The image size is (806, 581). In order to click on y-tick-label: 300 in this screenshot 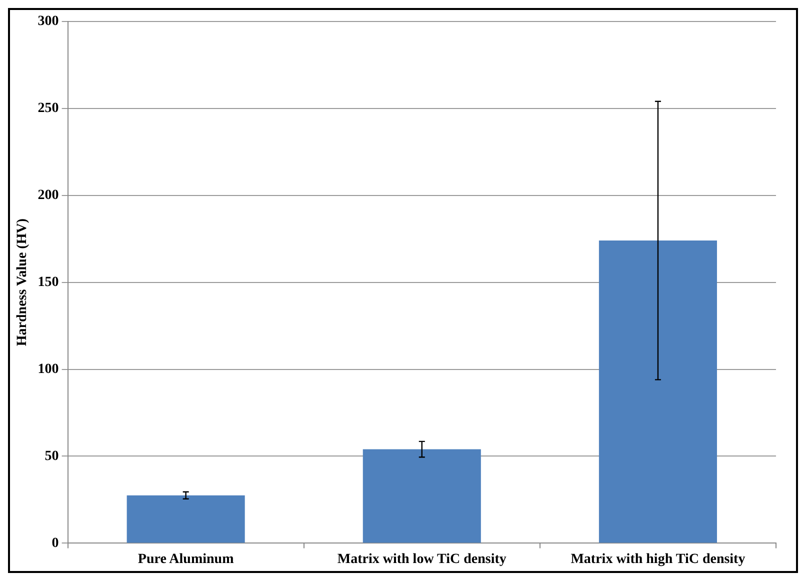, I will do `click(48, 22)`.